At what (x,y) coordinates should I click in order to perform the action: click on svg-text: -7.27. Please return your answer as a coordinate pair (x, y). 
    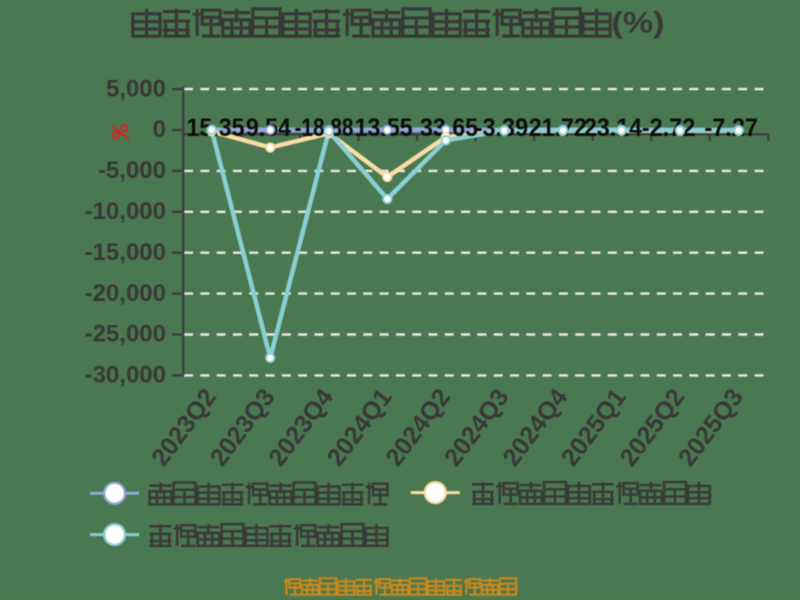
    Looking at the image, I should click on (731, 128).